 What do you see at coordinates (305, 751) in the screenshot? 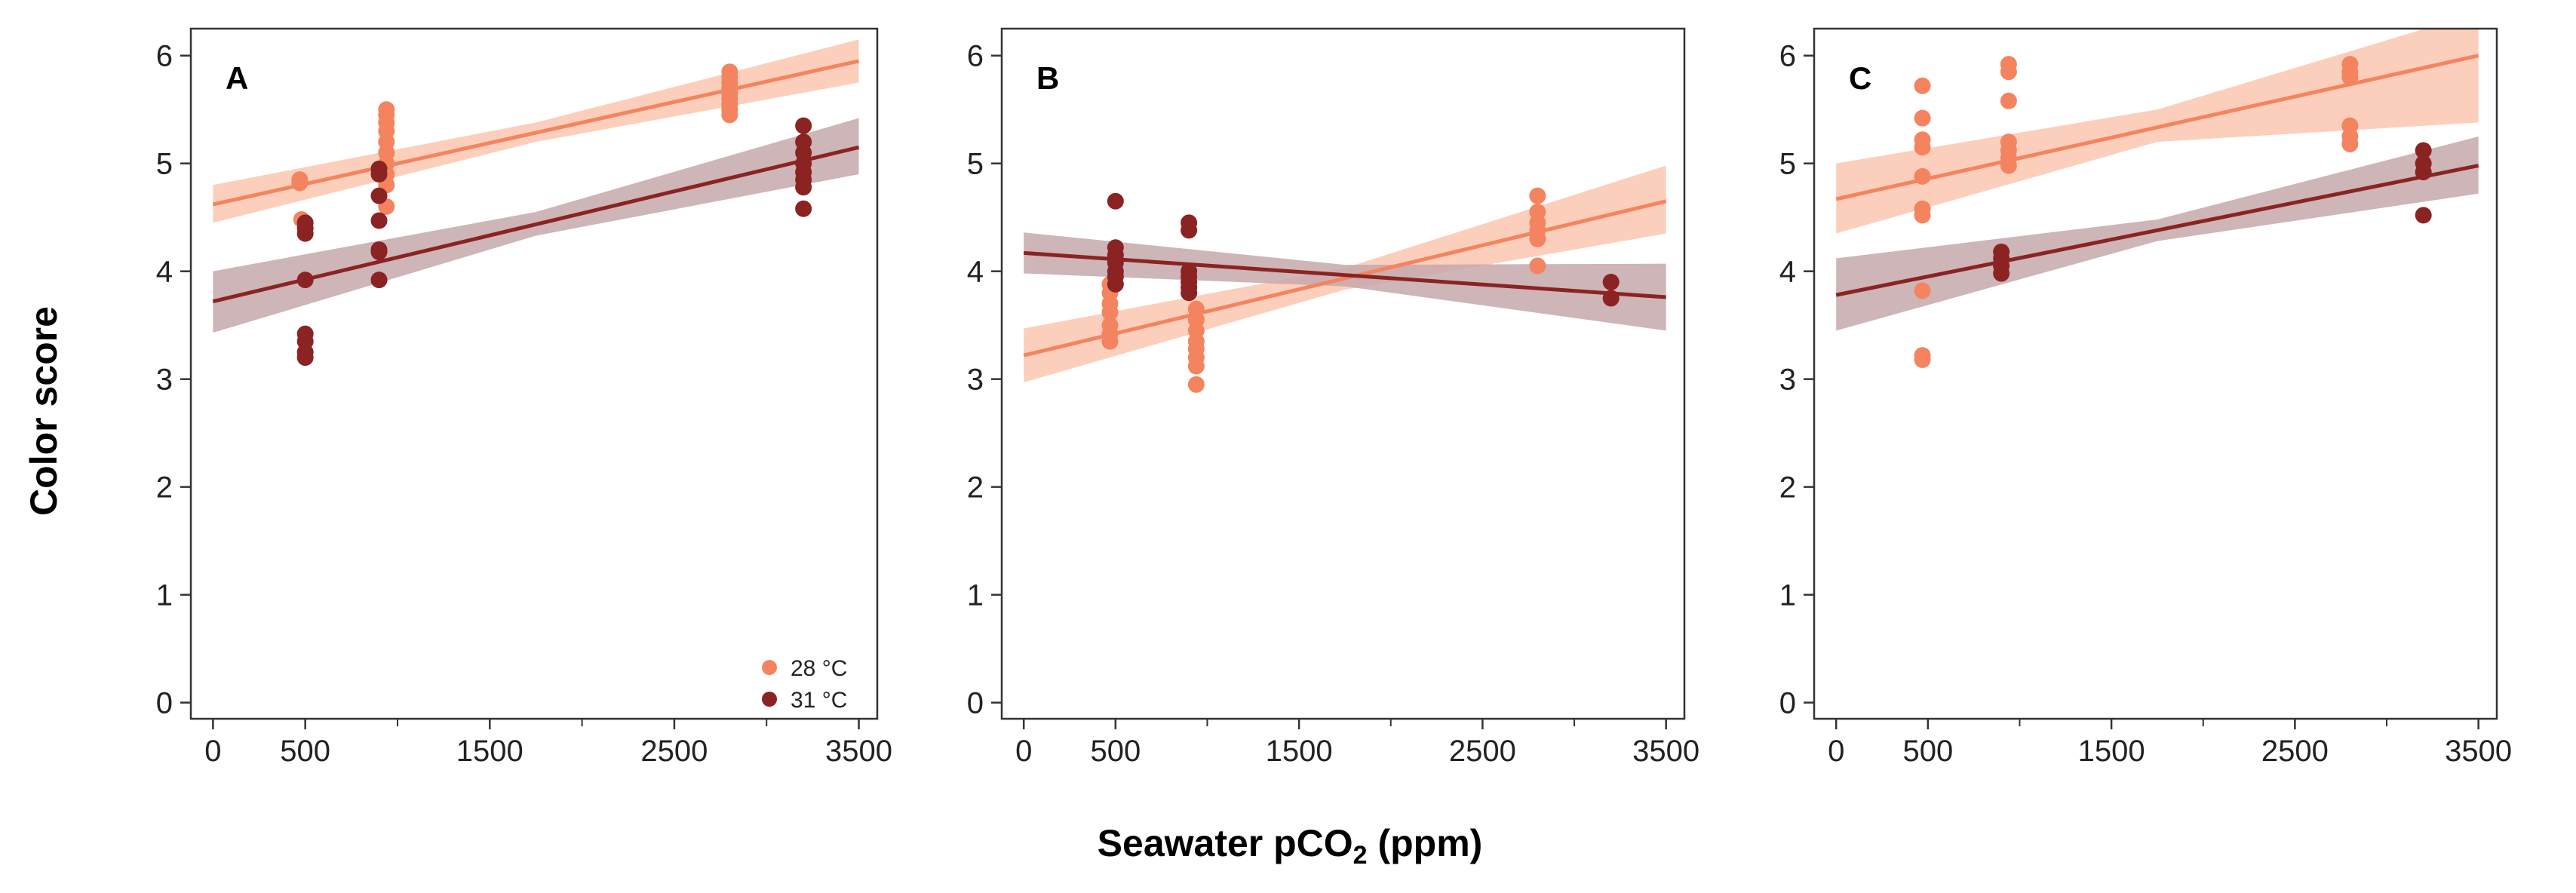
I see `panel-a-x-tick-label-500: 500` at bounding box center [305, 751].